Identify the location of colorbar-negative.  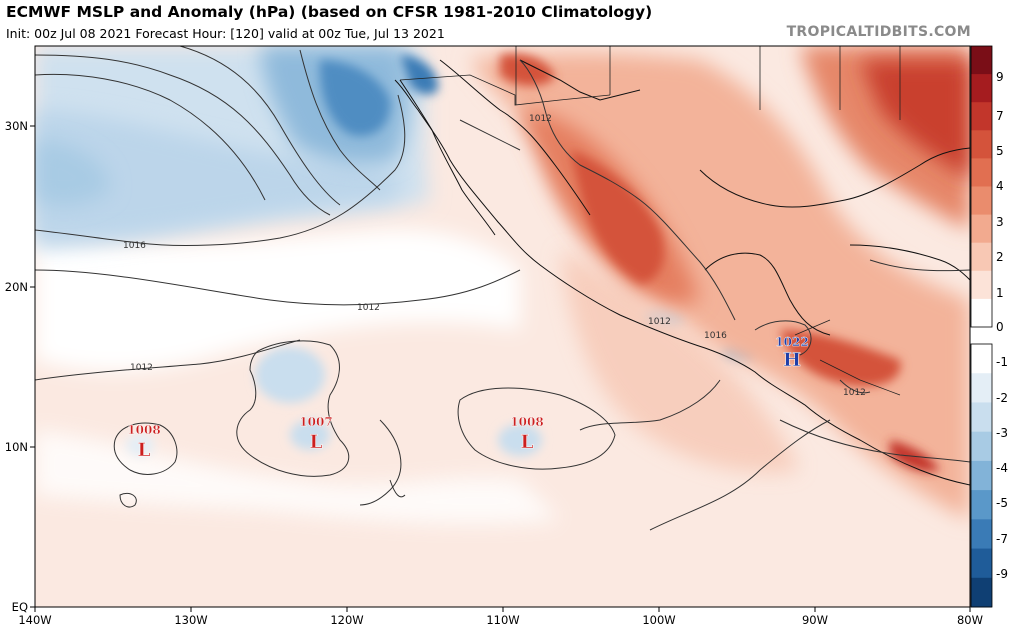
(981, 476).